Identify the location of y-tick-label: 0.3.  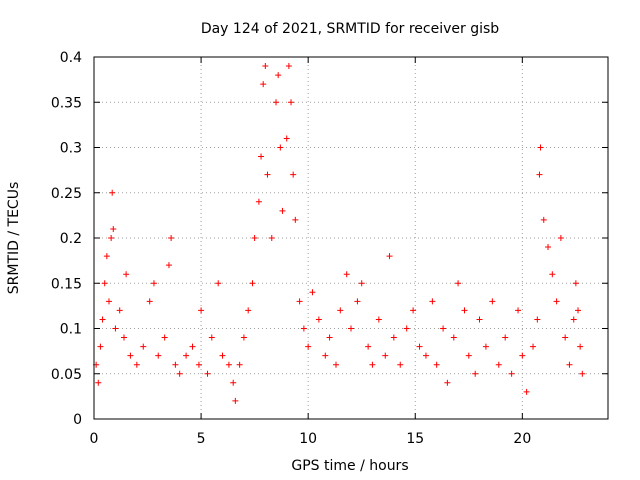
(71, 149).